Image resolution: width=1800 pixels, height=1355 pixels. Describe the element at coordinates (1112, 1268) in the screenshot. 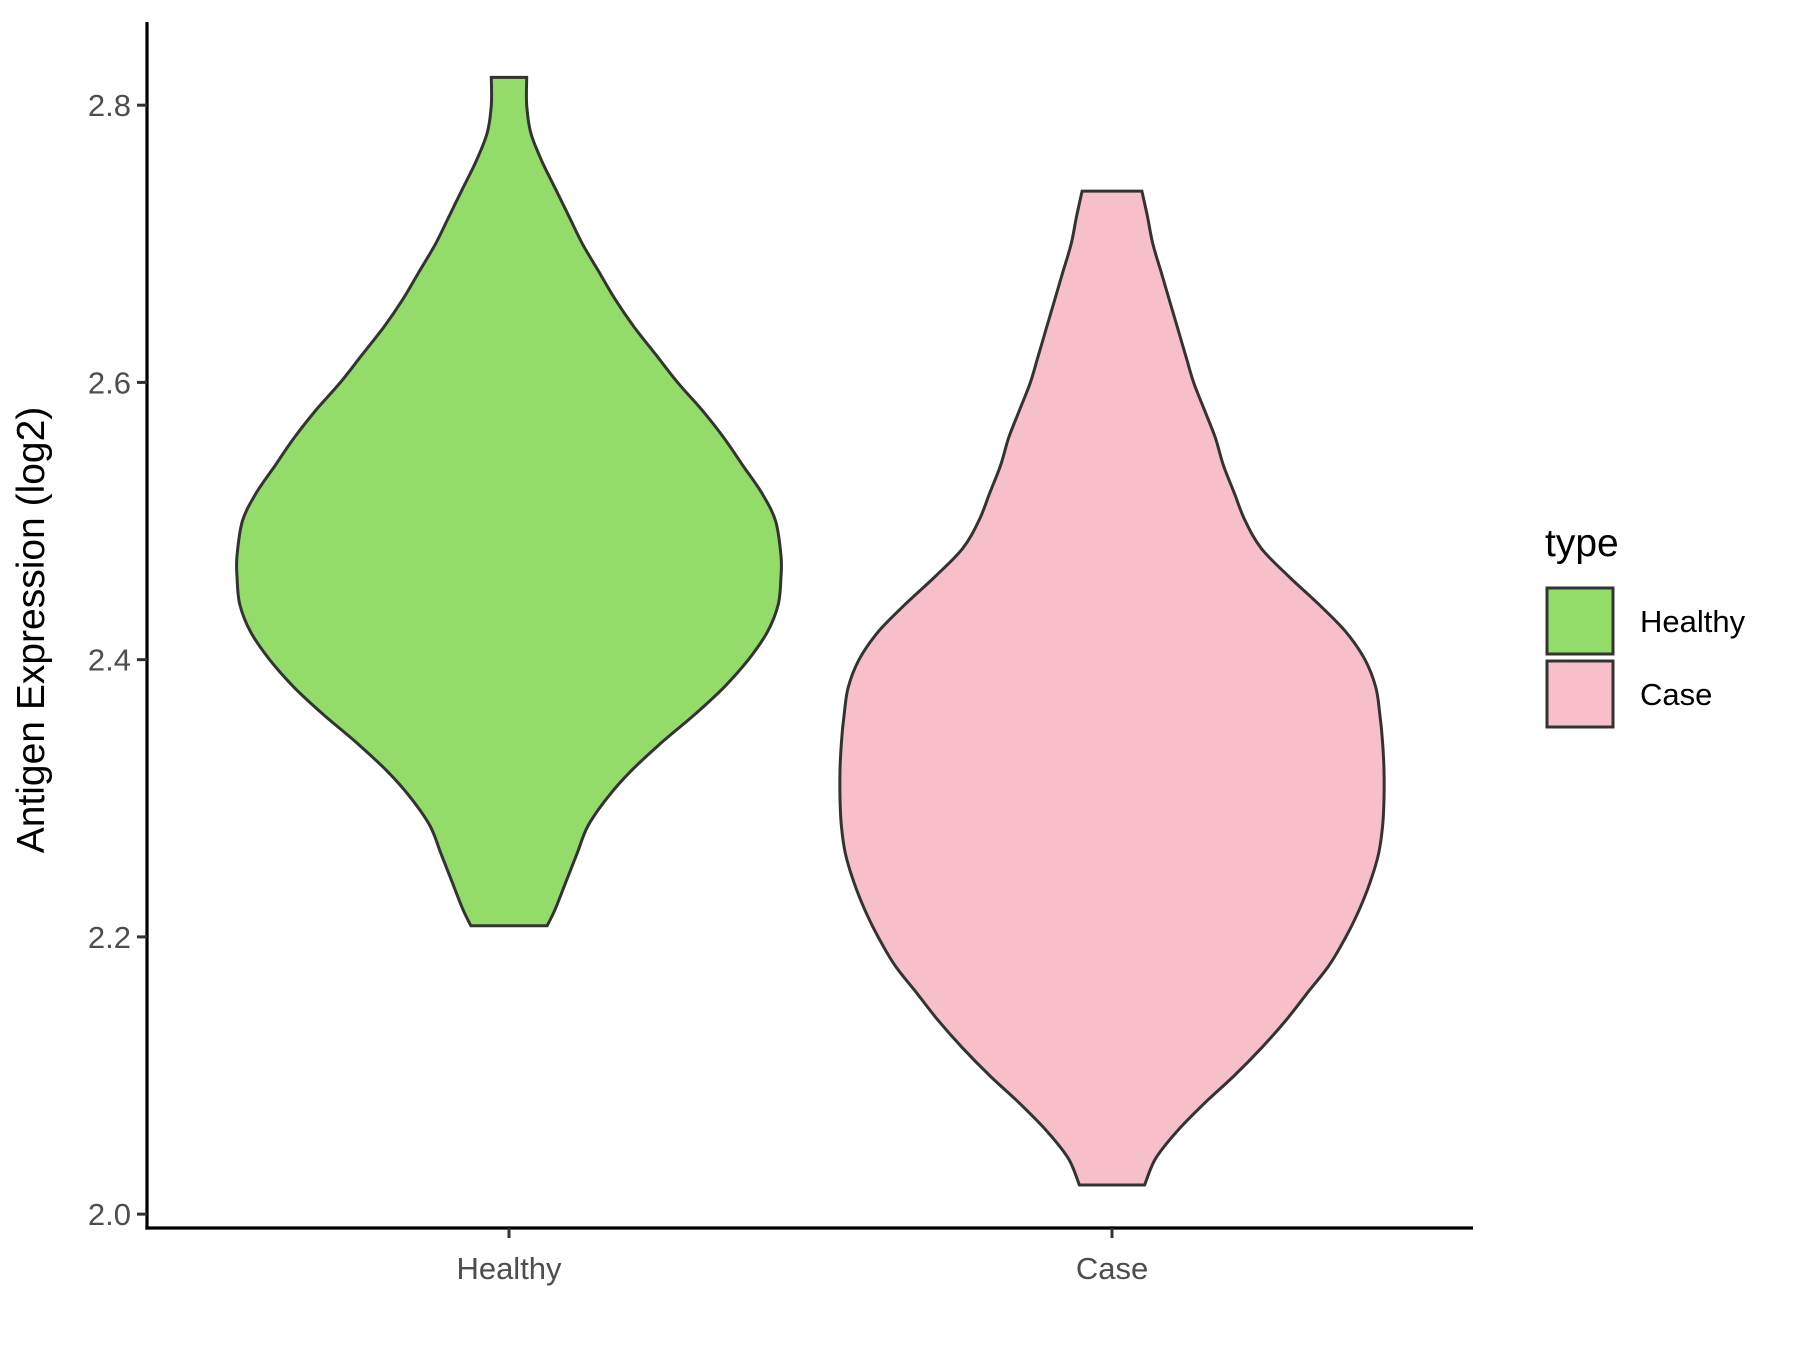

I see `x-tick-label: Case` at that location.